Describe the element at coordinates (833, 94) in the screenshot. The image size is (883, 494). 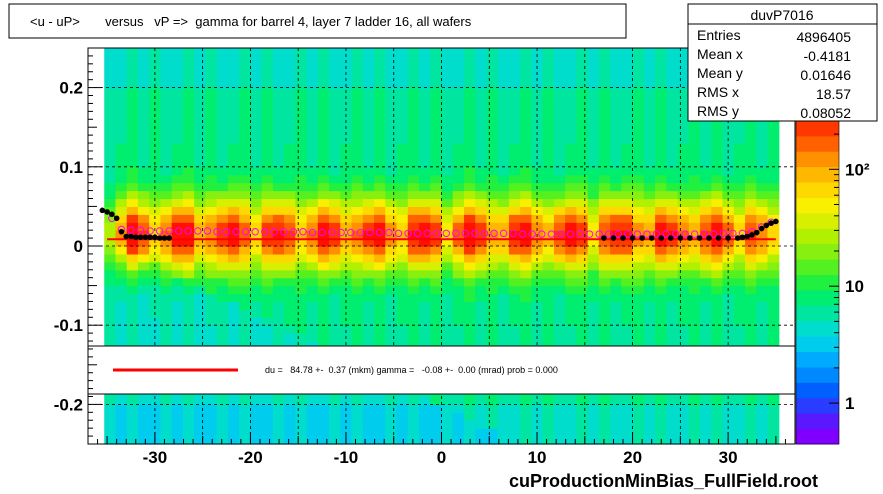
I see `stats-value: 18.57` at that location.